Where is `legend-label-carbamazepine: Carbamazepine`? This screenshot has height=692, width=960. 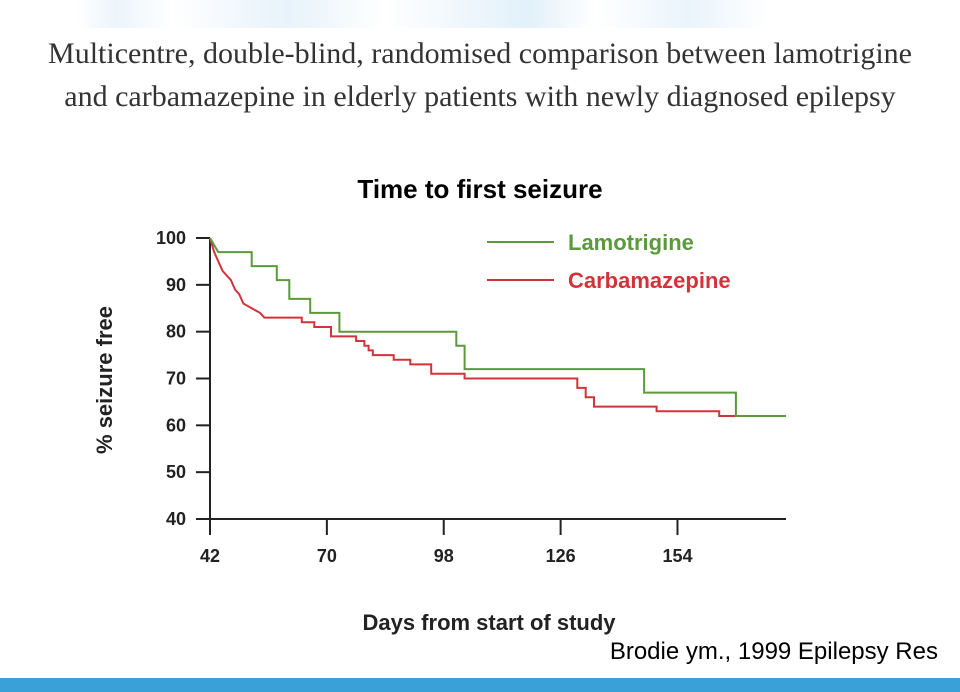 legend-label-carbamazepine: Carbamazepine is located at coordinates (649, 280).